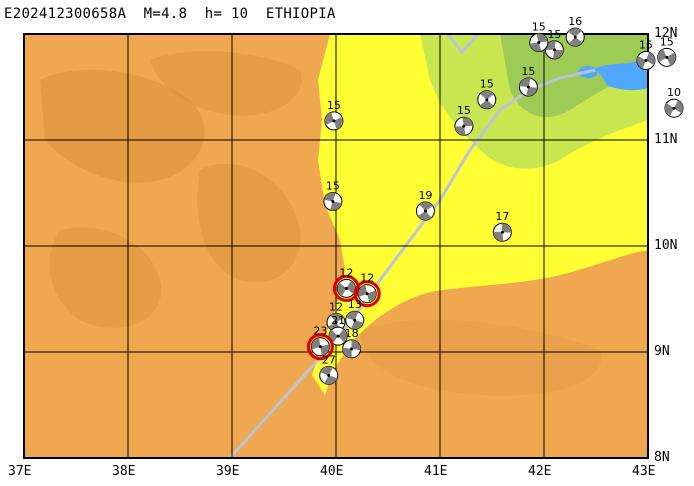 This screenshot has width=694, height=486. I want to click on event-depth-label: 13, so click(355, 304).